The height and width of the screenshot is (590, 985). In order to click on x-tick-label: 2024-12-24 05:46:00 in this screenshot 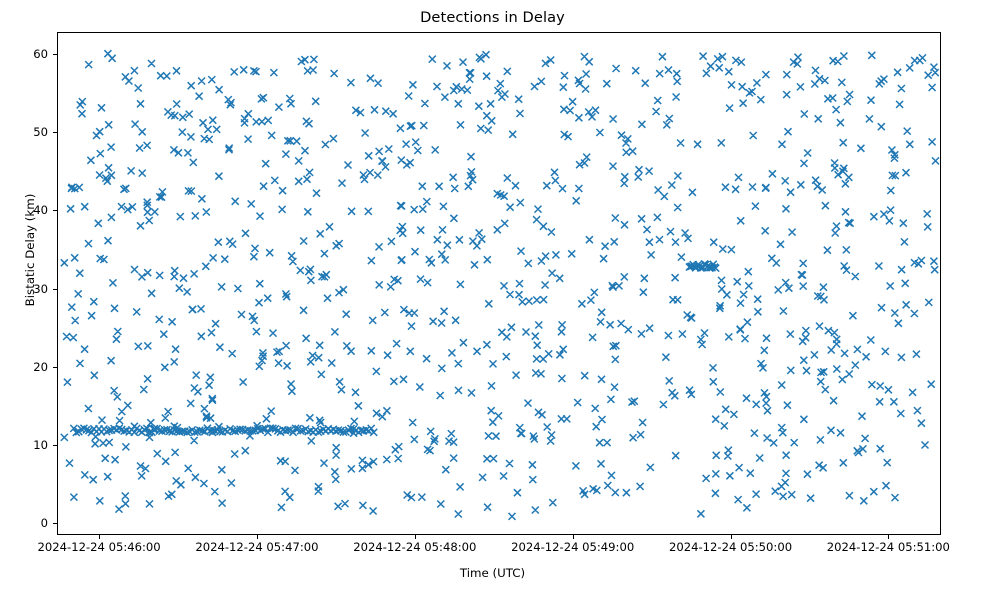, I will do `click(99, 547)`.